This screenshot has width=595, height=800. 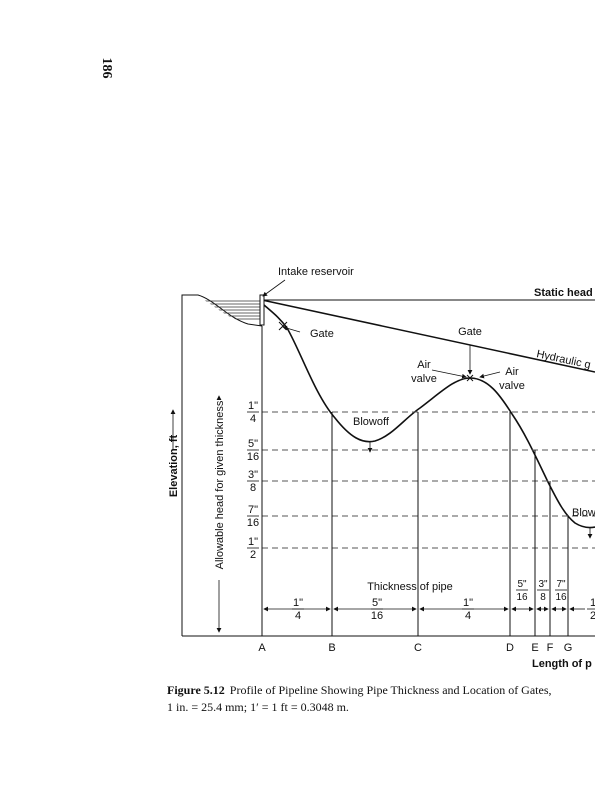 I want to click on station-label: D, so click(x=510, y=648).